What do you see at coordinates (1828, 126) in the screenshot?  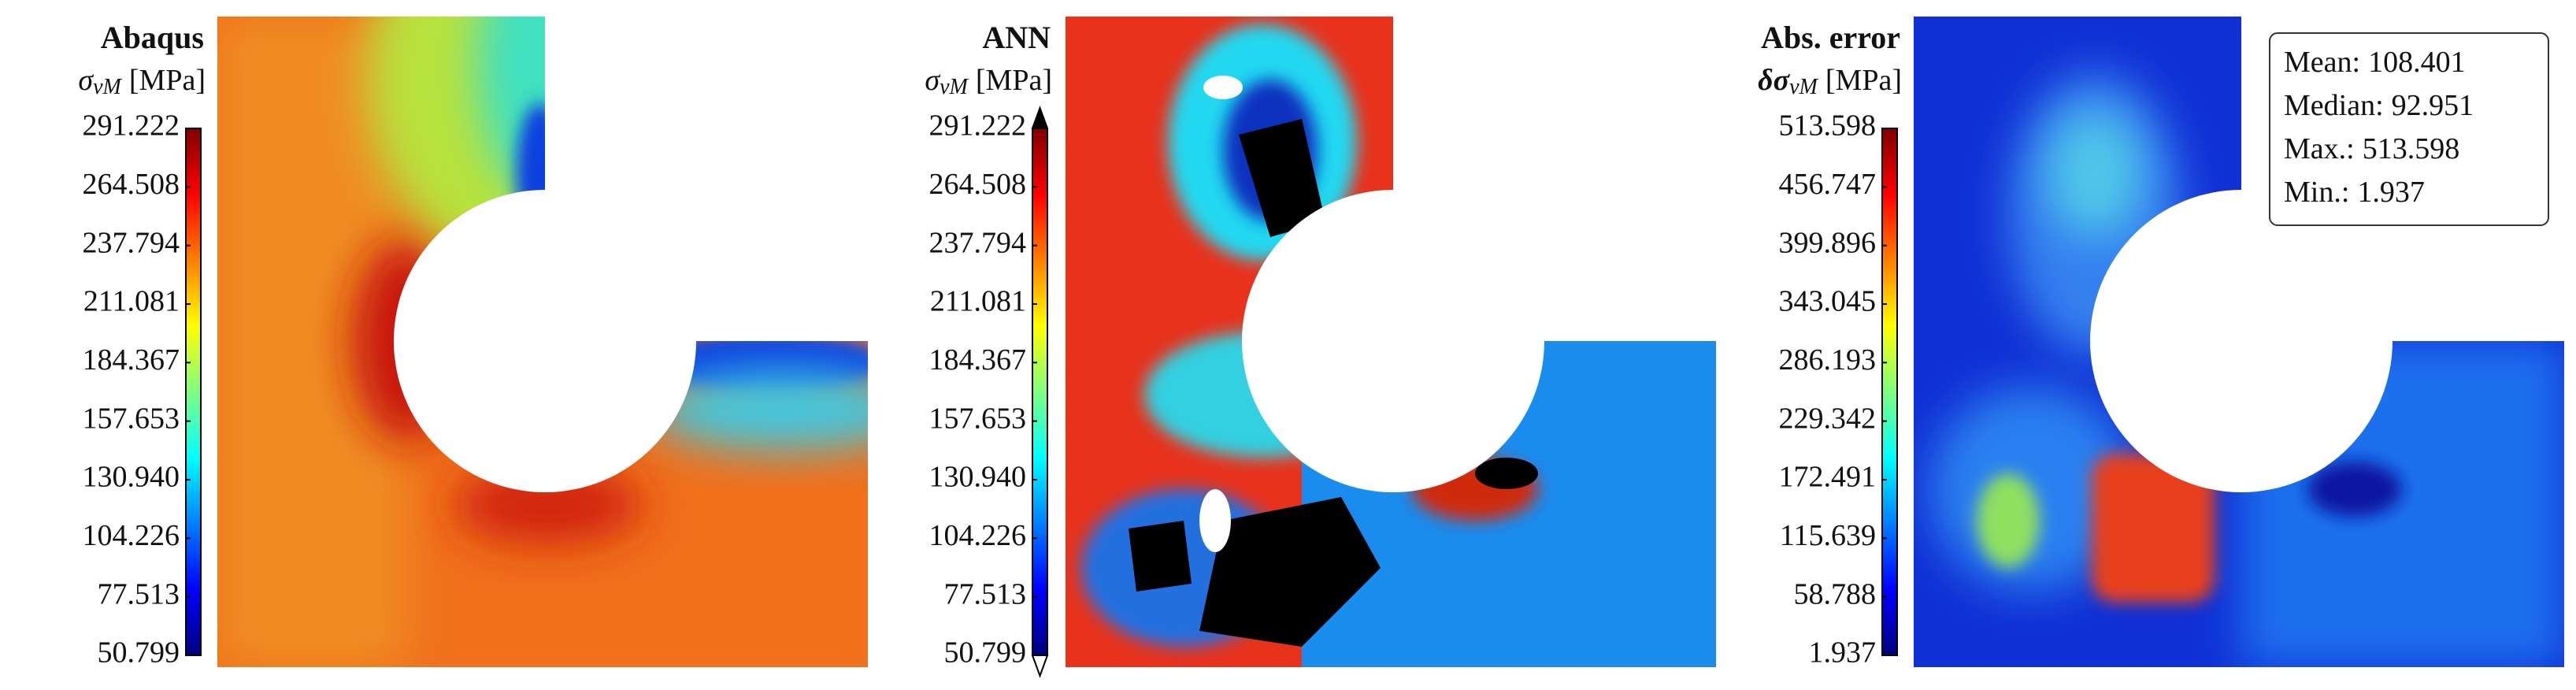 I see `colorbar-tick-label: 513.598` at bounding box center [1828, 126].